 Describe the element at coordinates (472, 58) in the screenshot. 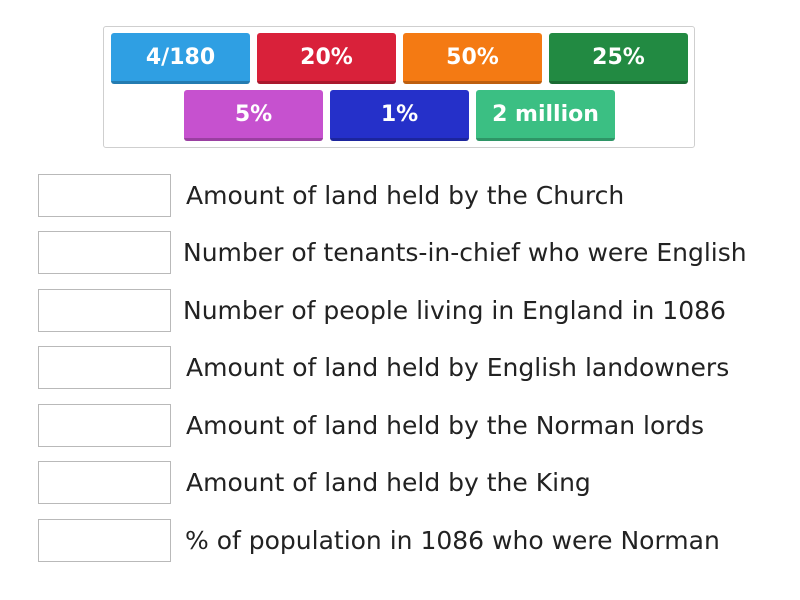

I see `tile-50-percent: 50%` at that location.